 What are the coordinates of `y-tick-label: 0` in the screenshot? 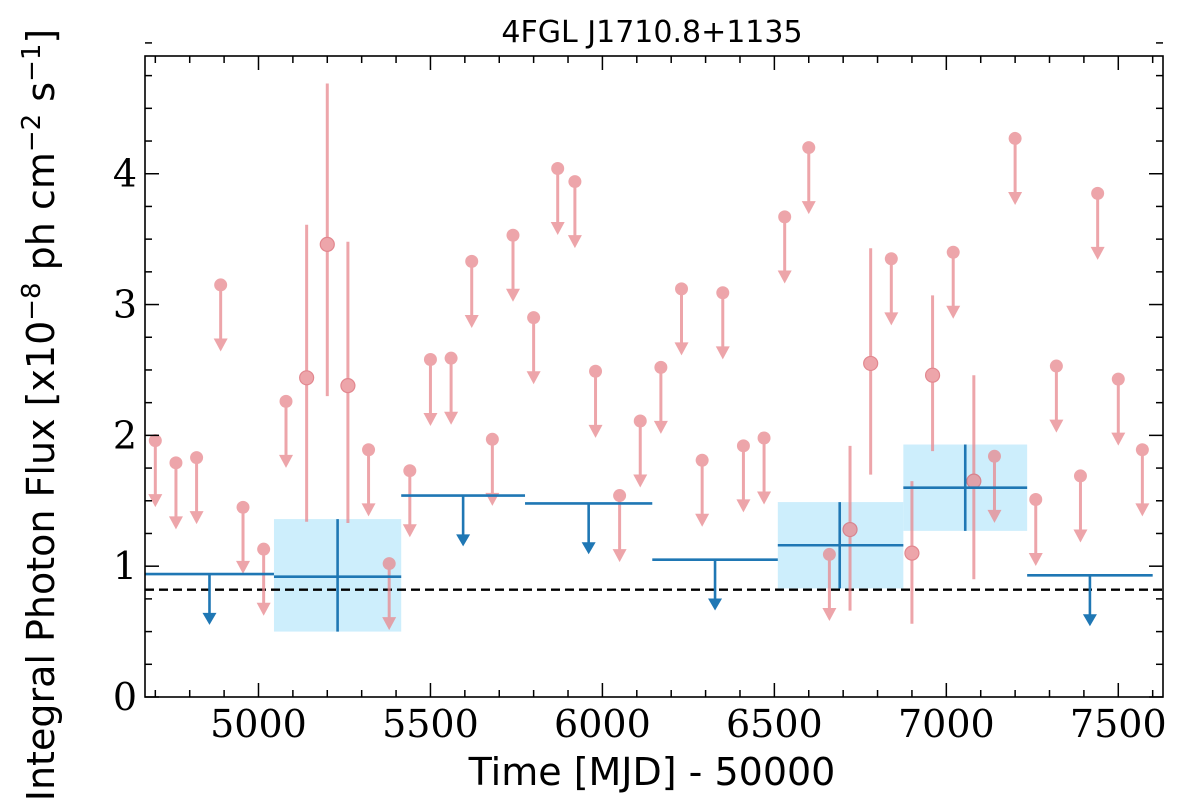 It's located at (125, 697).